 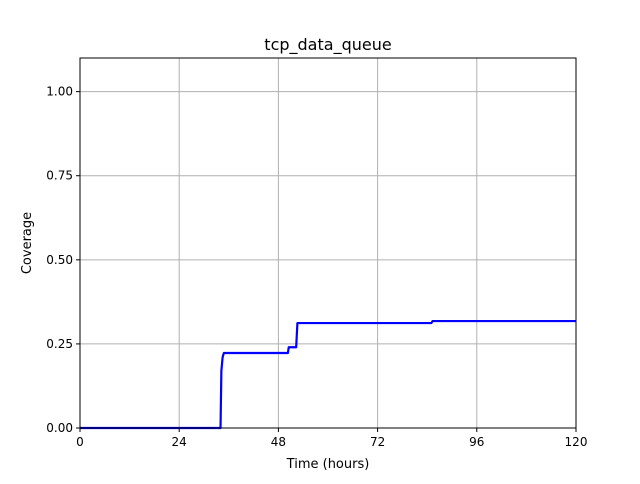 I want to click on y-tick-label: 0.75, so click(x=59, y=176).